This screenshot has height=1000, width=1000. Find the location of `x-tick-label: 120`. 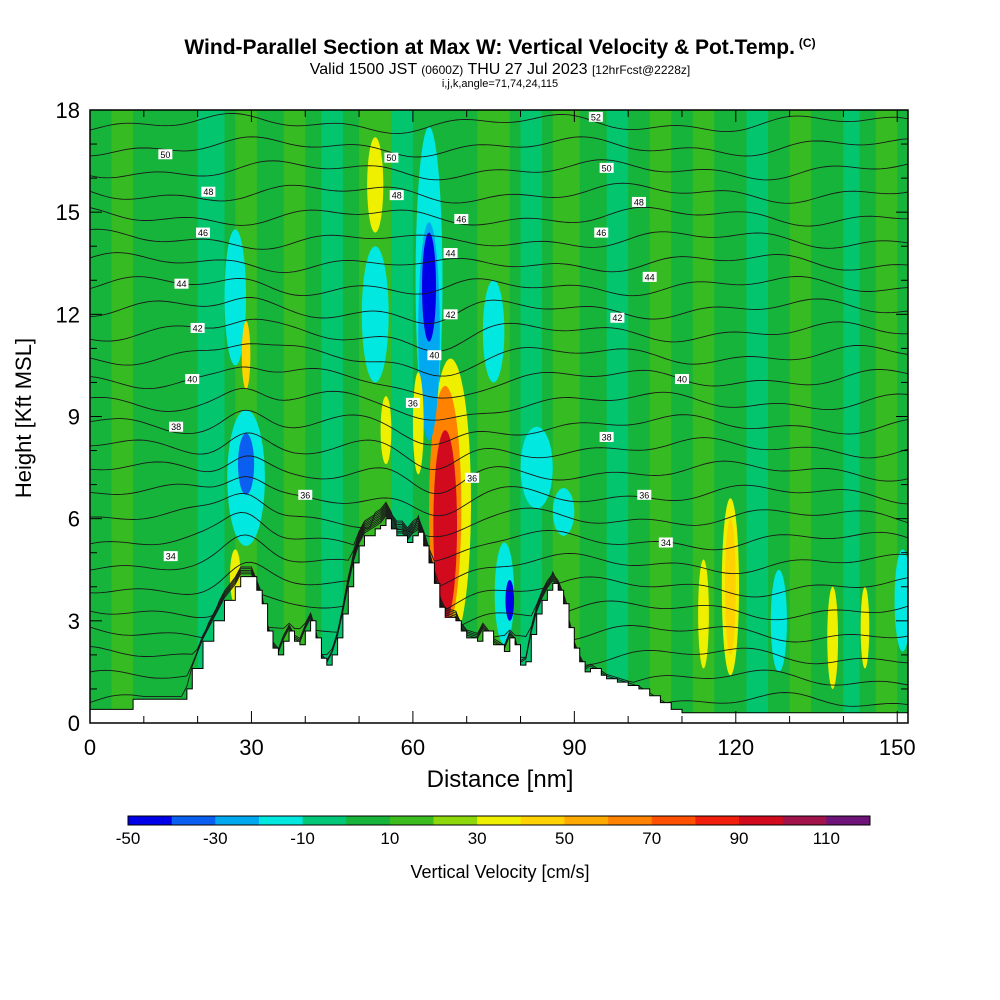

x-tick-label: 120 is located at coordinates (735, 747).